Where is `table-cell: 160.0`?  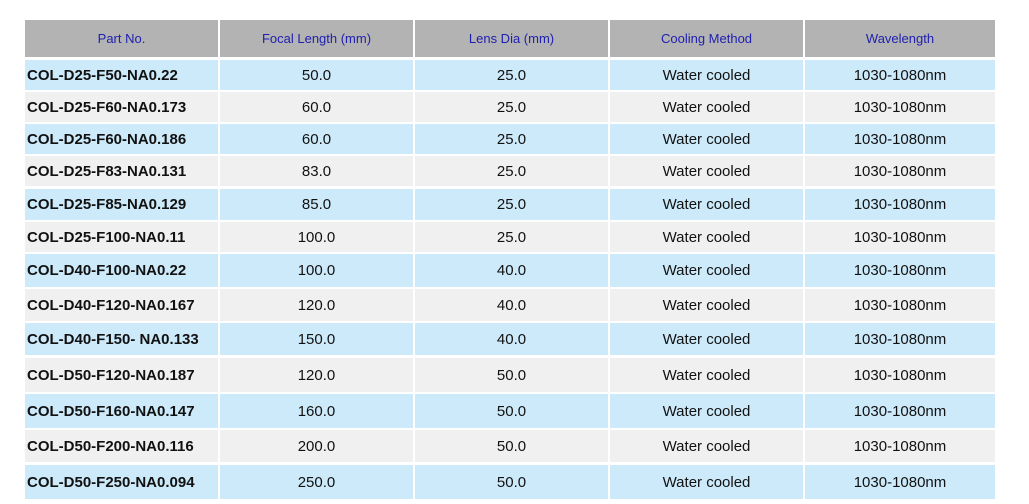
table-cell: 160.0 is located at coordinates (316, 411).